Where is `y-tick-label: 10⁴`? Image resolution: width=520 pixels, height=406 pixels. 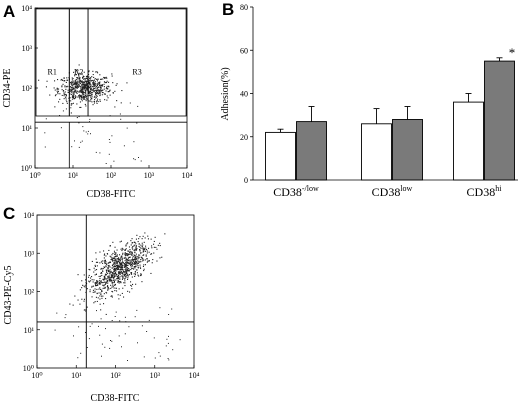
y-tick-label: 10⁴ is located at coordinates (26, 8).